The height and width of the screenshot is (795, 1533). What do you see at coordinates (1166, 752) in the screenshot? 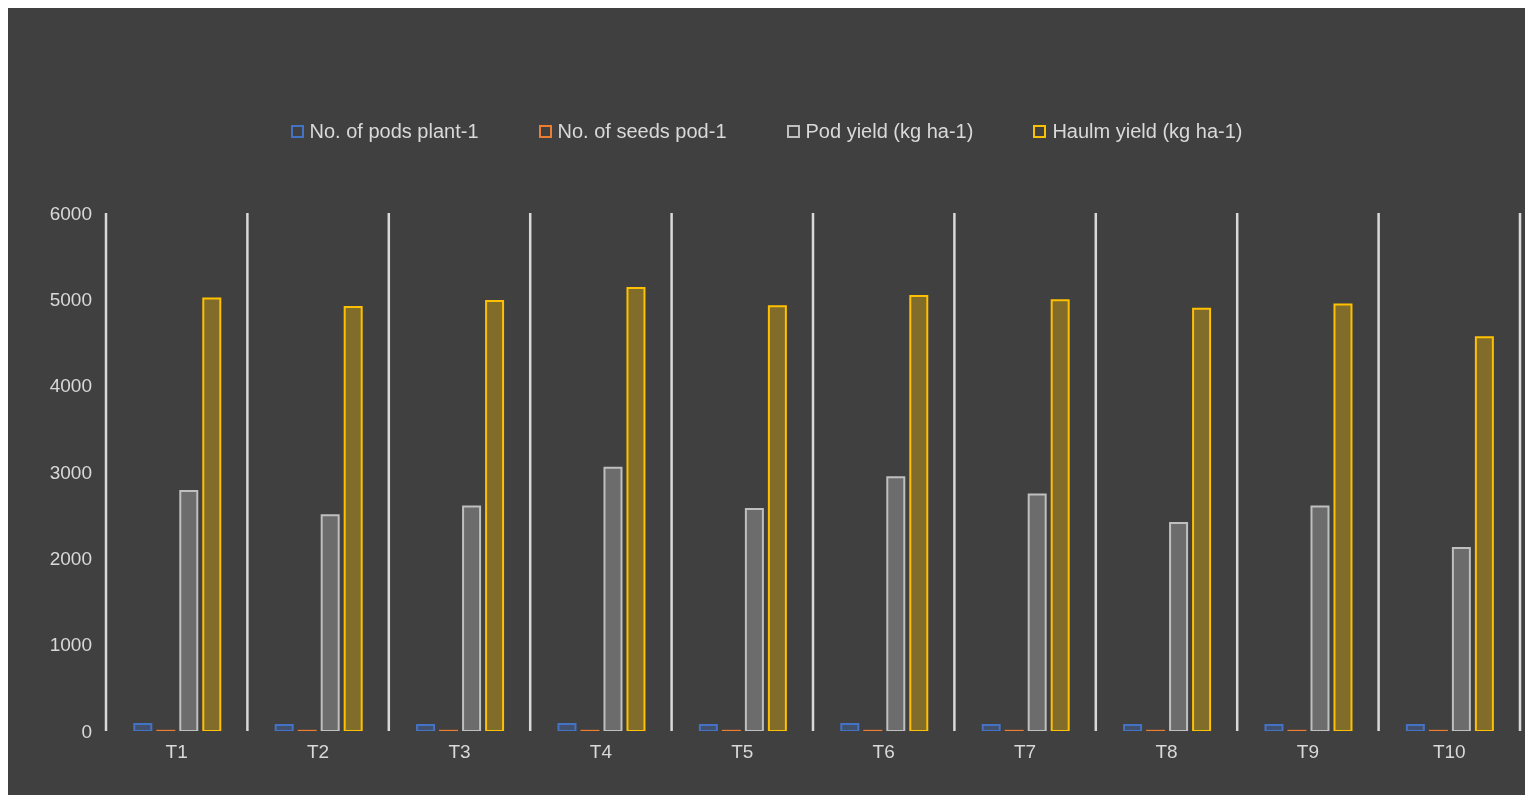
I see `x-tick-label: T8` at bounding box center [1166, 752].